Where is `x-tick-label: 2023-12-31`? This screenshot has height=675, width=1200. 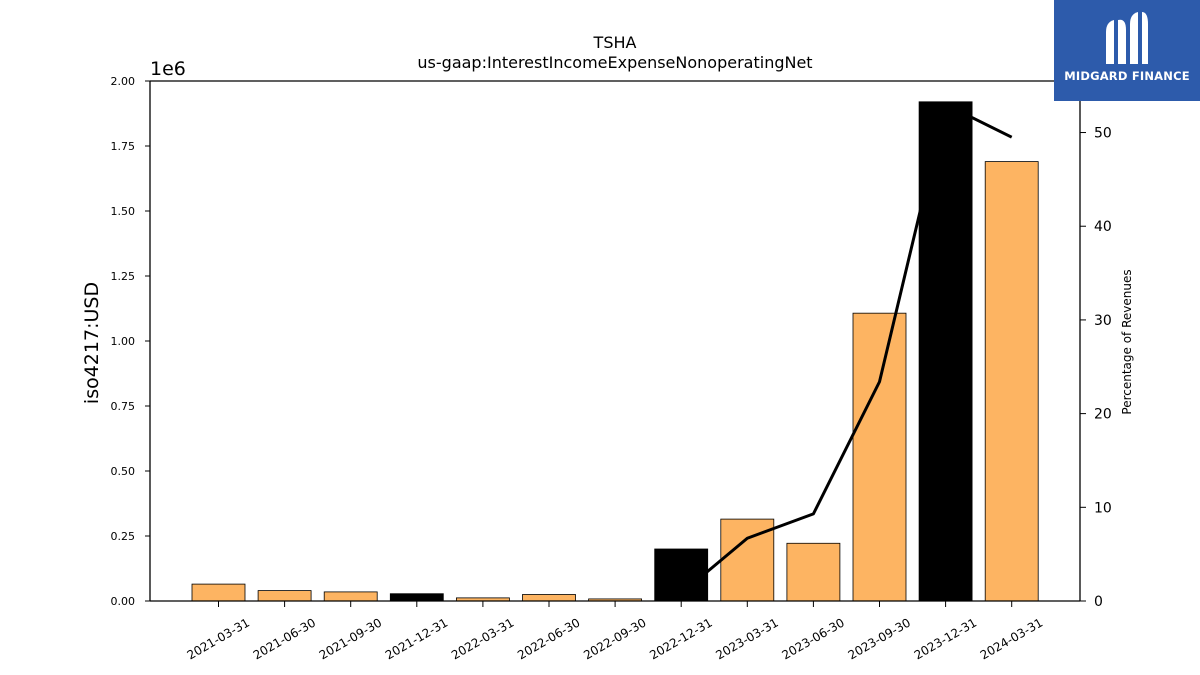
x-tick-label: 2023-12-31 is located at coordinates (945, 638).